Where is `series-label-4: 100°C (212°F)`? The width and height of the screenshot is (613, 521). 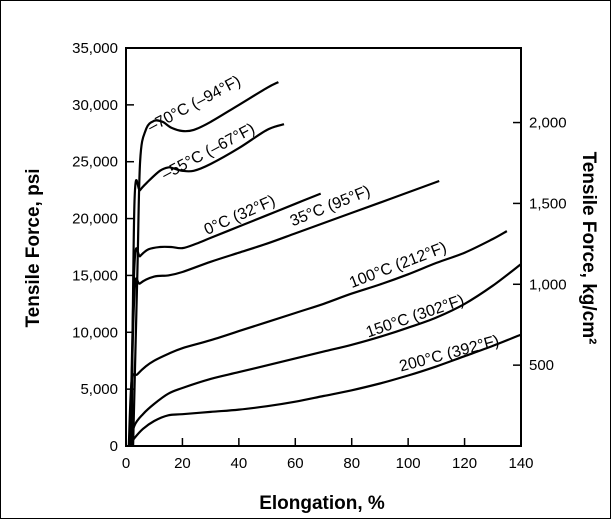 series-label-4: 100°C (212°F) is located at coordinates (398, 265).